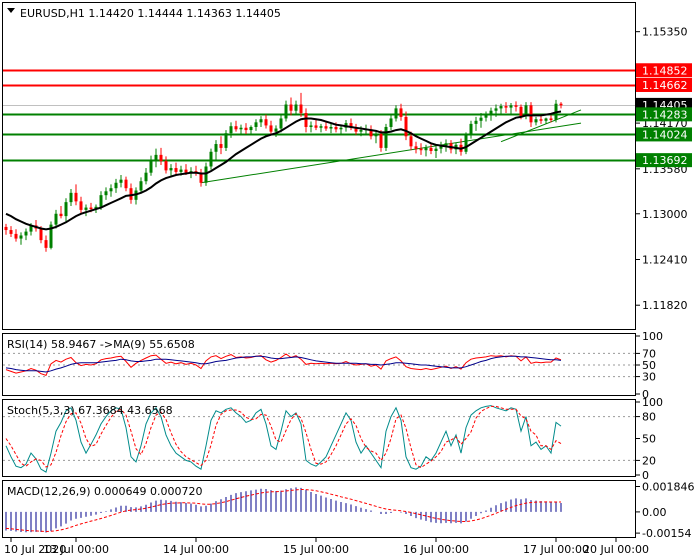 The width and height of the screenshot is (700, 560). Describe the element at coordinates (665, 32) in the screenshot. I see `y-tick-label: 1.15350` at that location.